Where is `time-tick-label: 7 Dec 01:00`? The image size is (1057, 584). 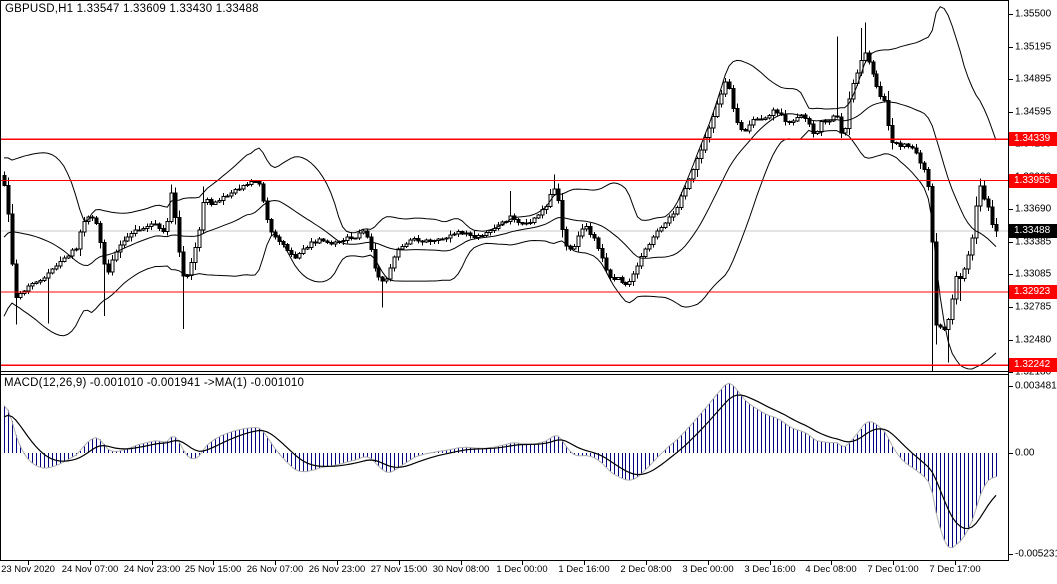 time-tick-label: 7 Dec 01:00 is located at coordinates (893, 569).